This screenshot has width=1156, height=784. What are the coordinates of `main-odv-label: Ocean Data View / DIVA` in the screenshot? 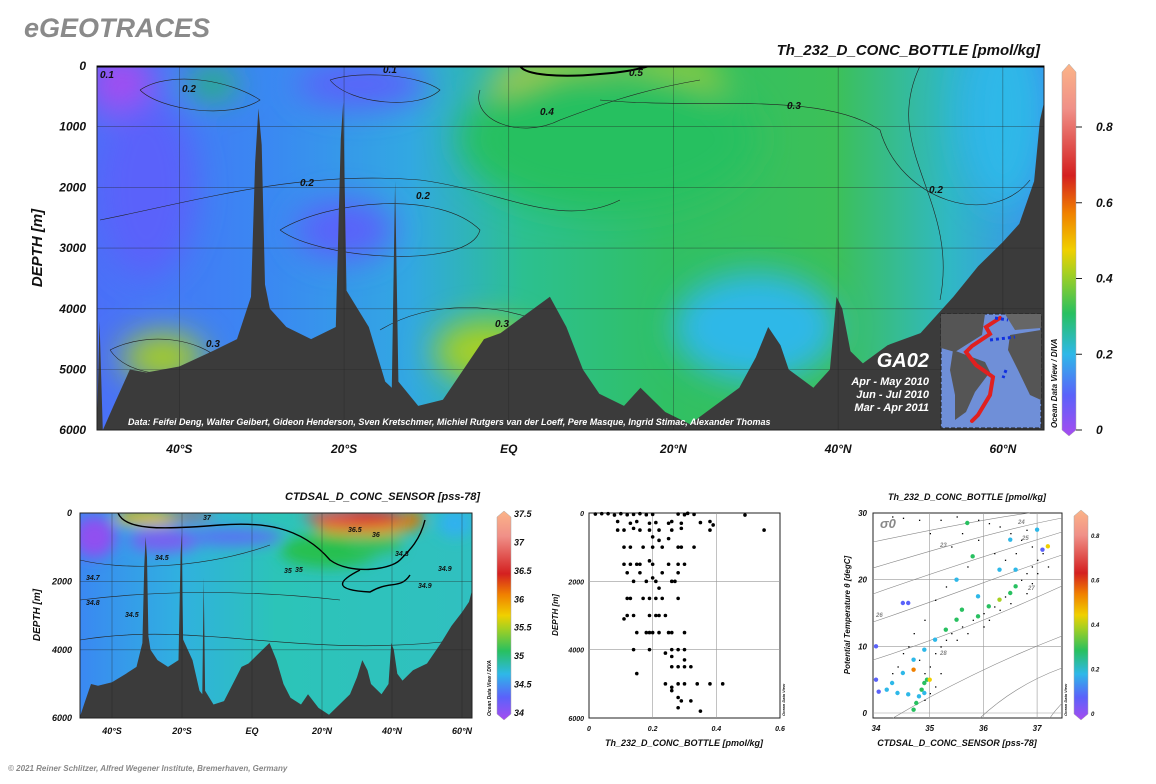 It's located at (1054, 383).